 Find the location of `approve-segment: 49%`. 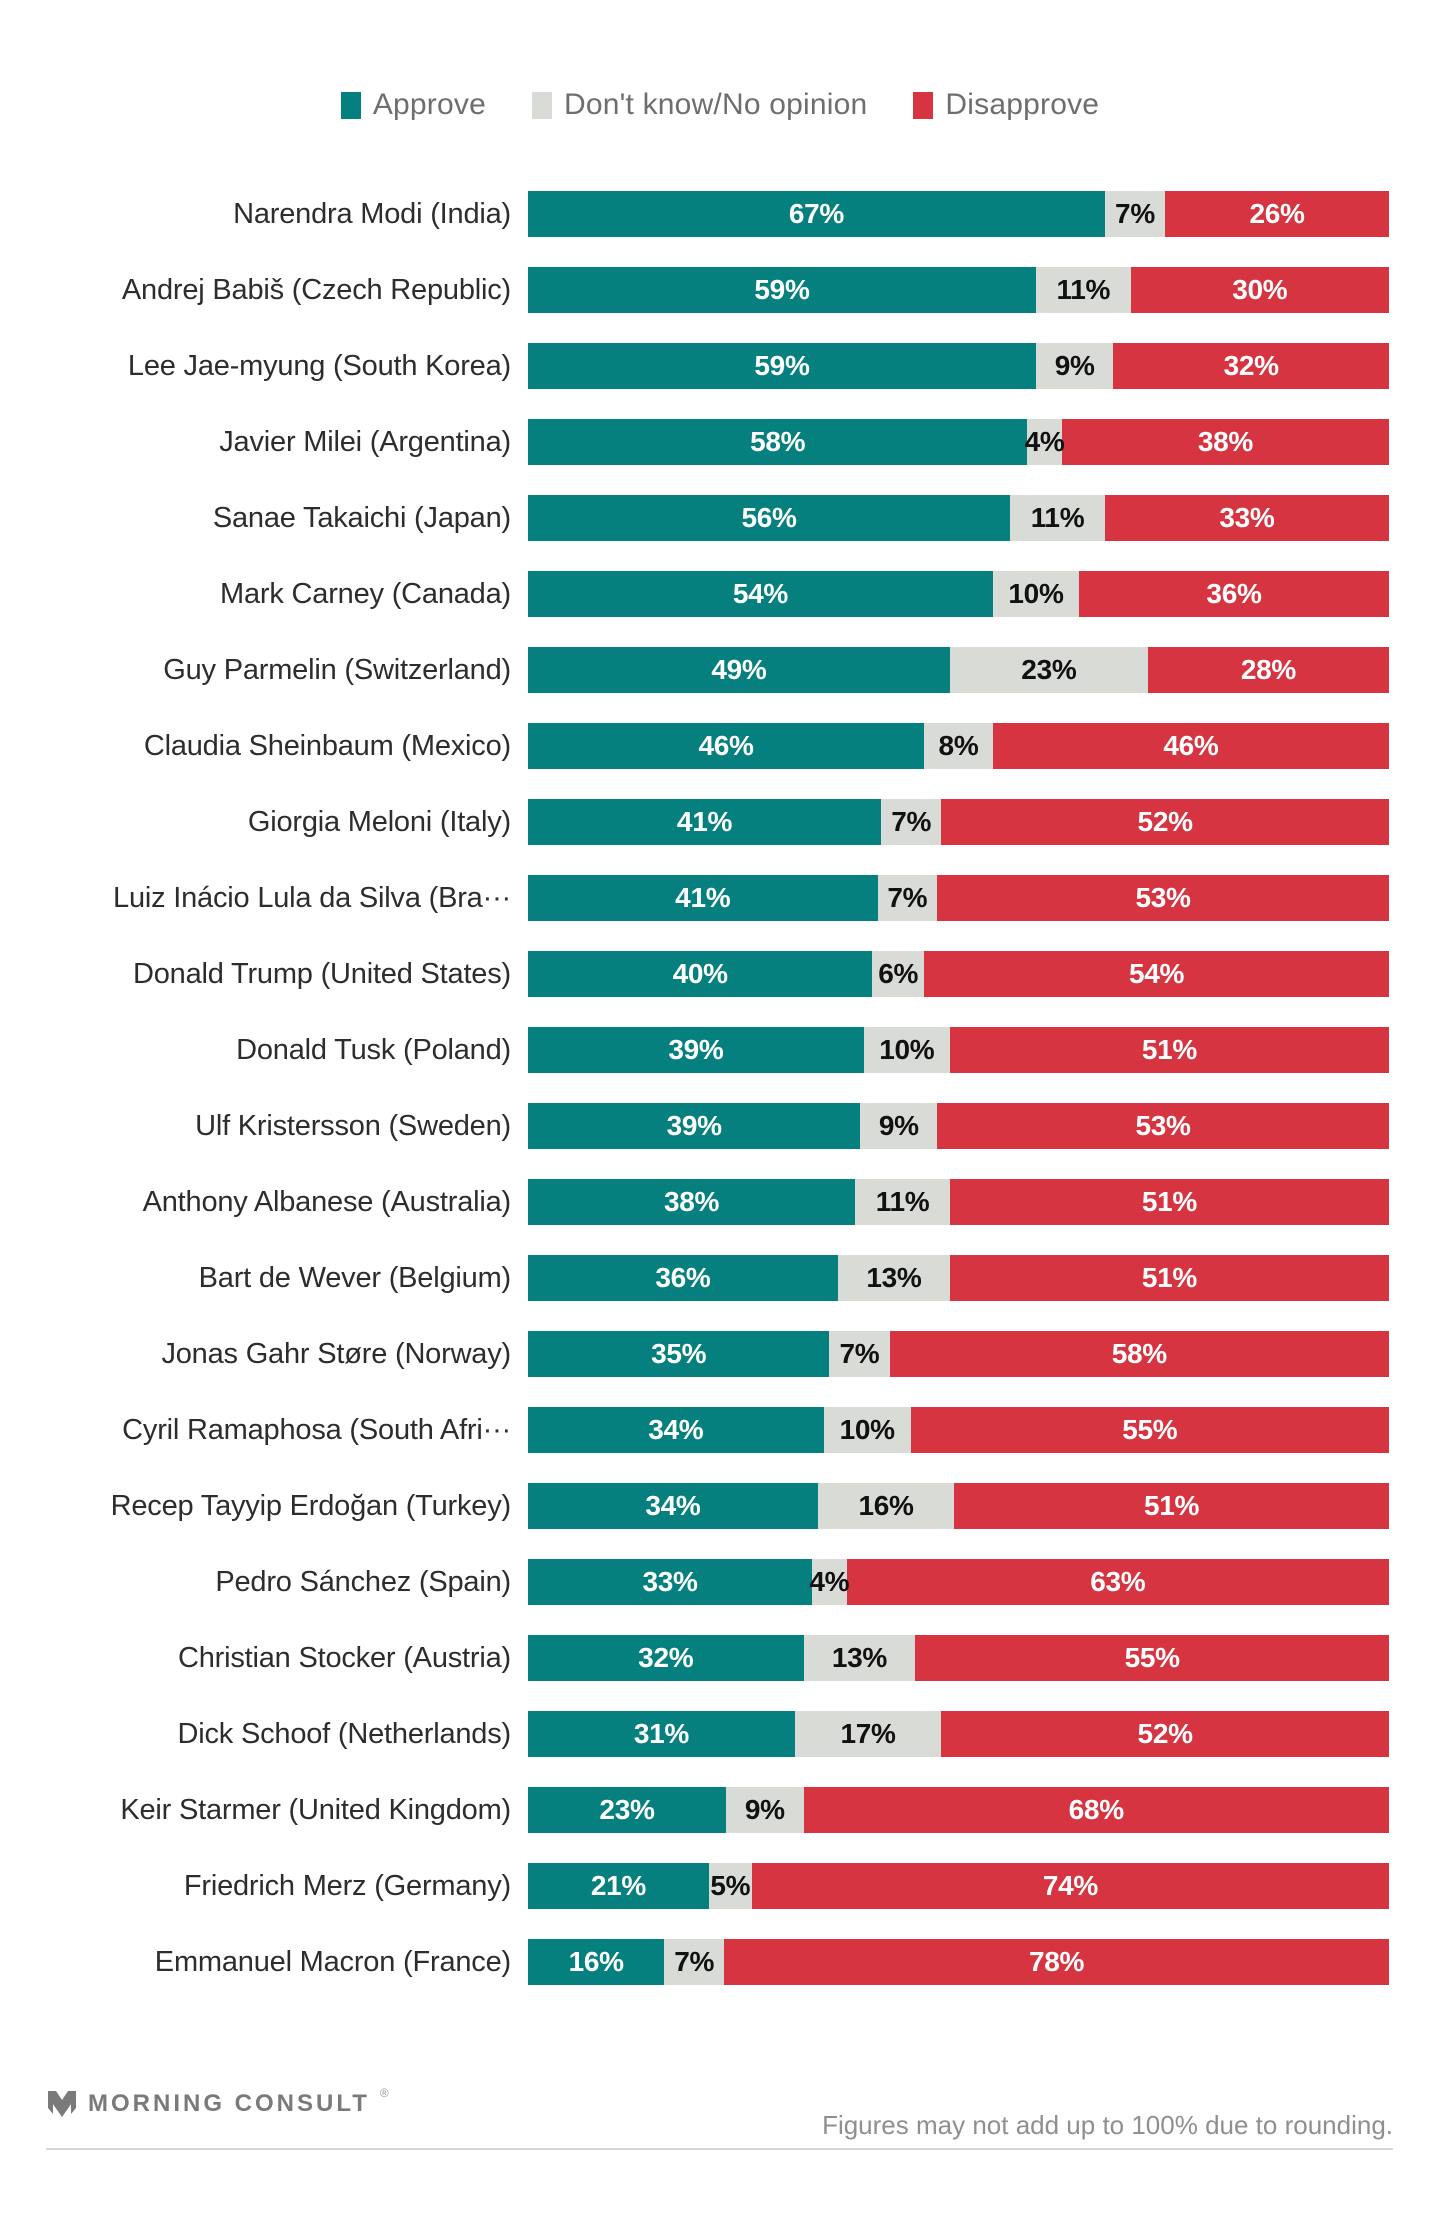

approve-segment: 49% is located at coordinates (739, 670).